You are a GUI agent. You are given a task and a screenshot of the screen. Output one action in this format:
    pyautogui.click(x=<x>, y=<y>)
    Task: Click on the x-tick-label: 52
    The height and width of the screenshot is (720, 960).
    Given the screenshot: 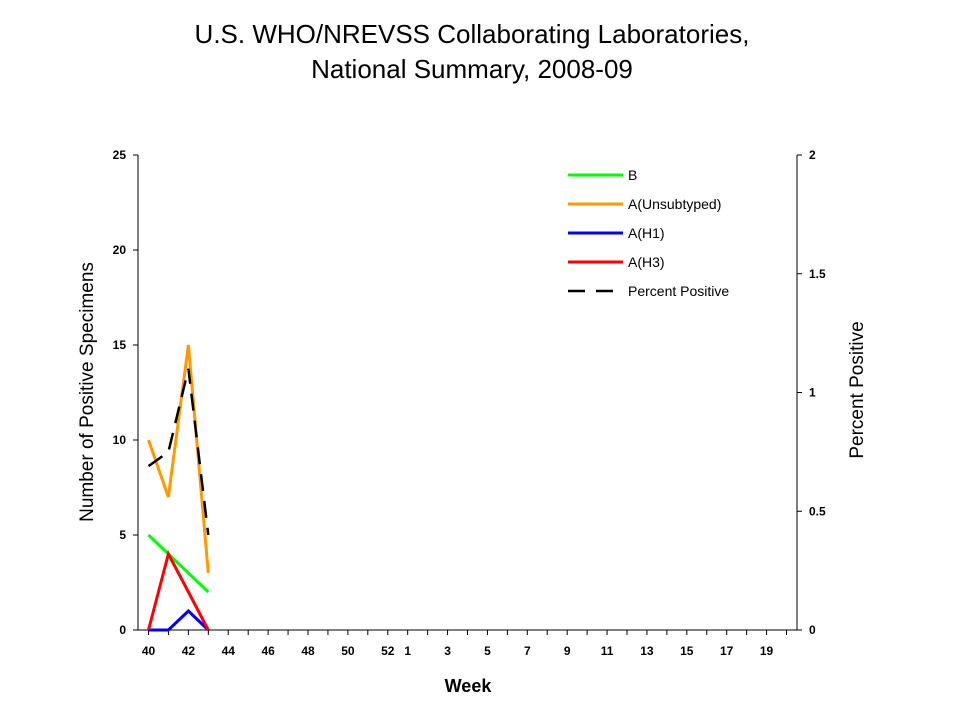 What is the action you would take?
    pyautogui.click(x=388, y=651)
    